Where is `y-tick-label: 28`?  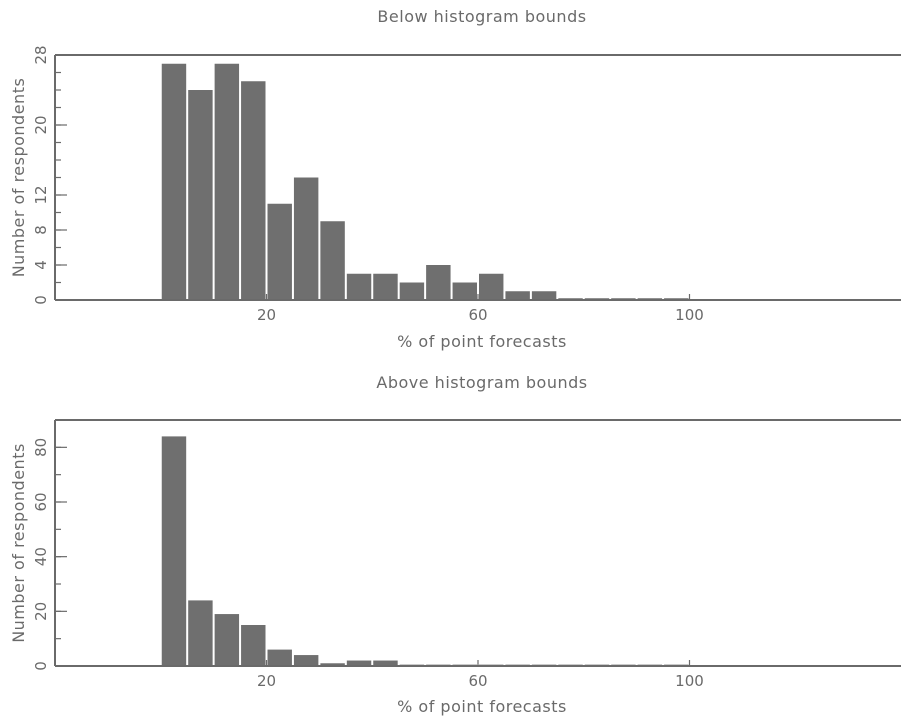
y-tick-label: 28 is located at coordinates (41, 54).